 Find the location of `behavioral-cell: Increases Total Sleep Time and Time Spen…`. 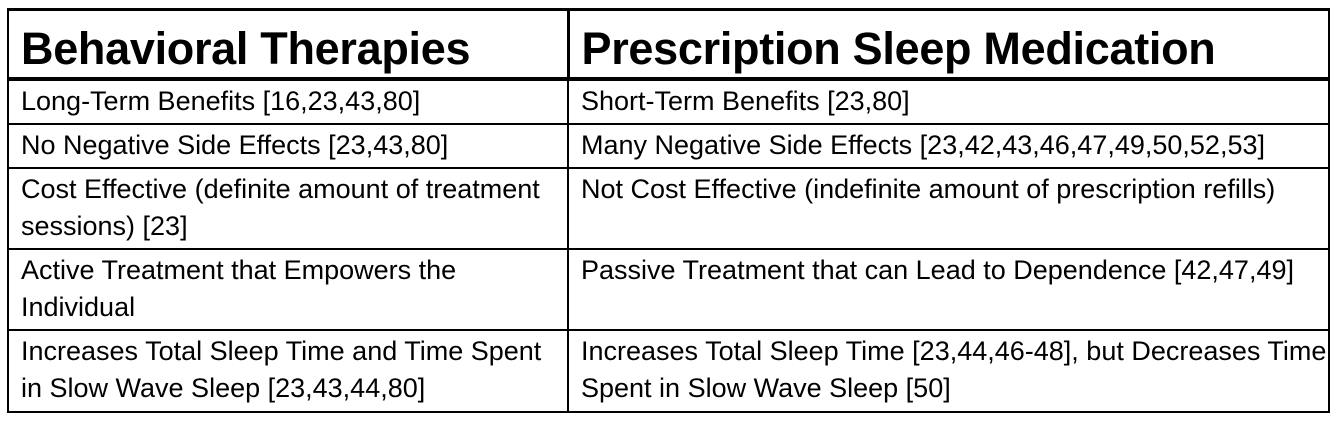

behavioral-cell: Increases Total Sleep Time and Time Spen… is located at coordinates (288, 371).